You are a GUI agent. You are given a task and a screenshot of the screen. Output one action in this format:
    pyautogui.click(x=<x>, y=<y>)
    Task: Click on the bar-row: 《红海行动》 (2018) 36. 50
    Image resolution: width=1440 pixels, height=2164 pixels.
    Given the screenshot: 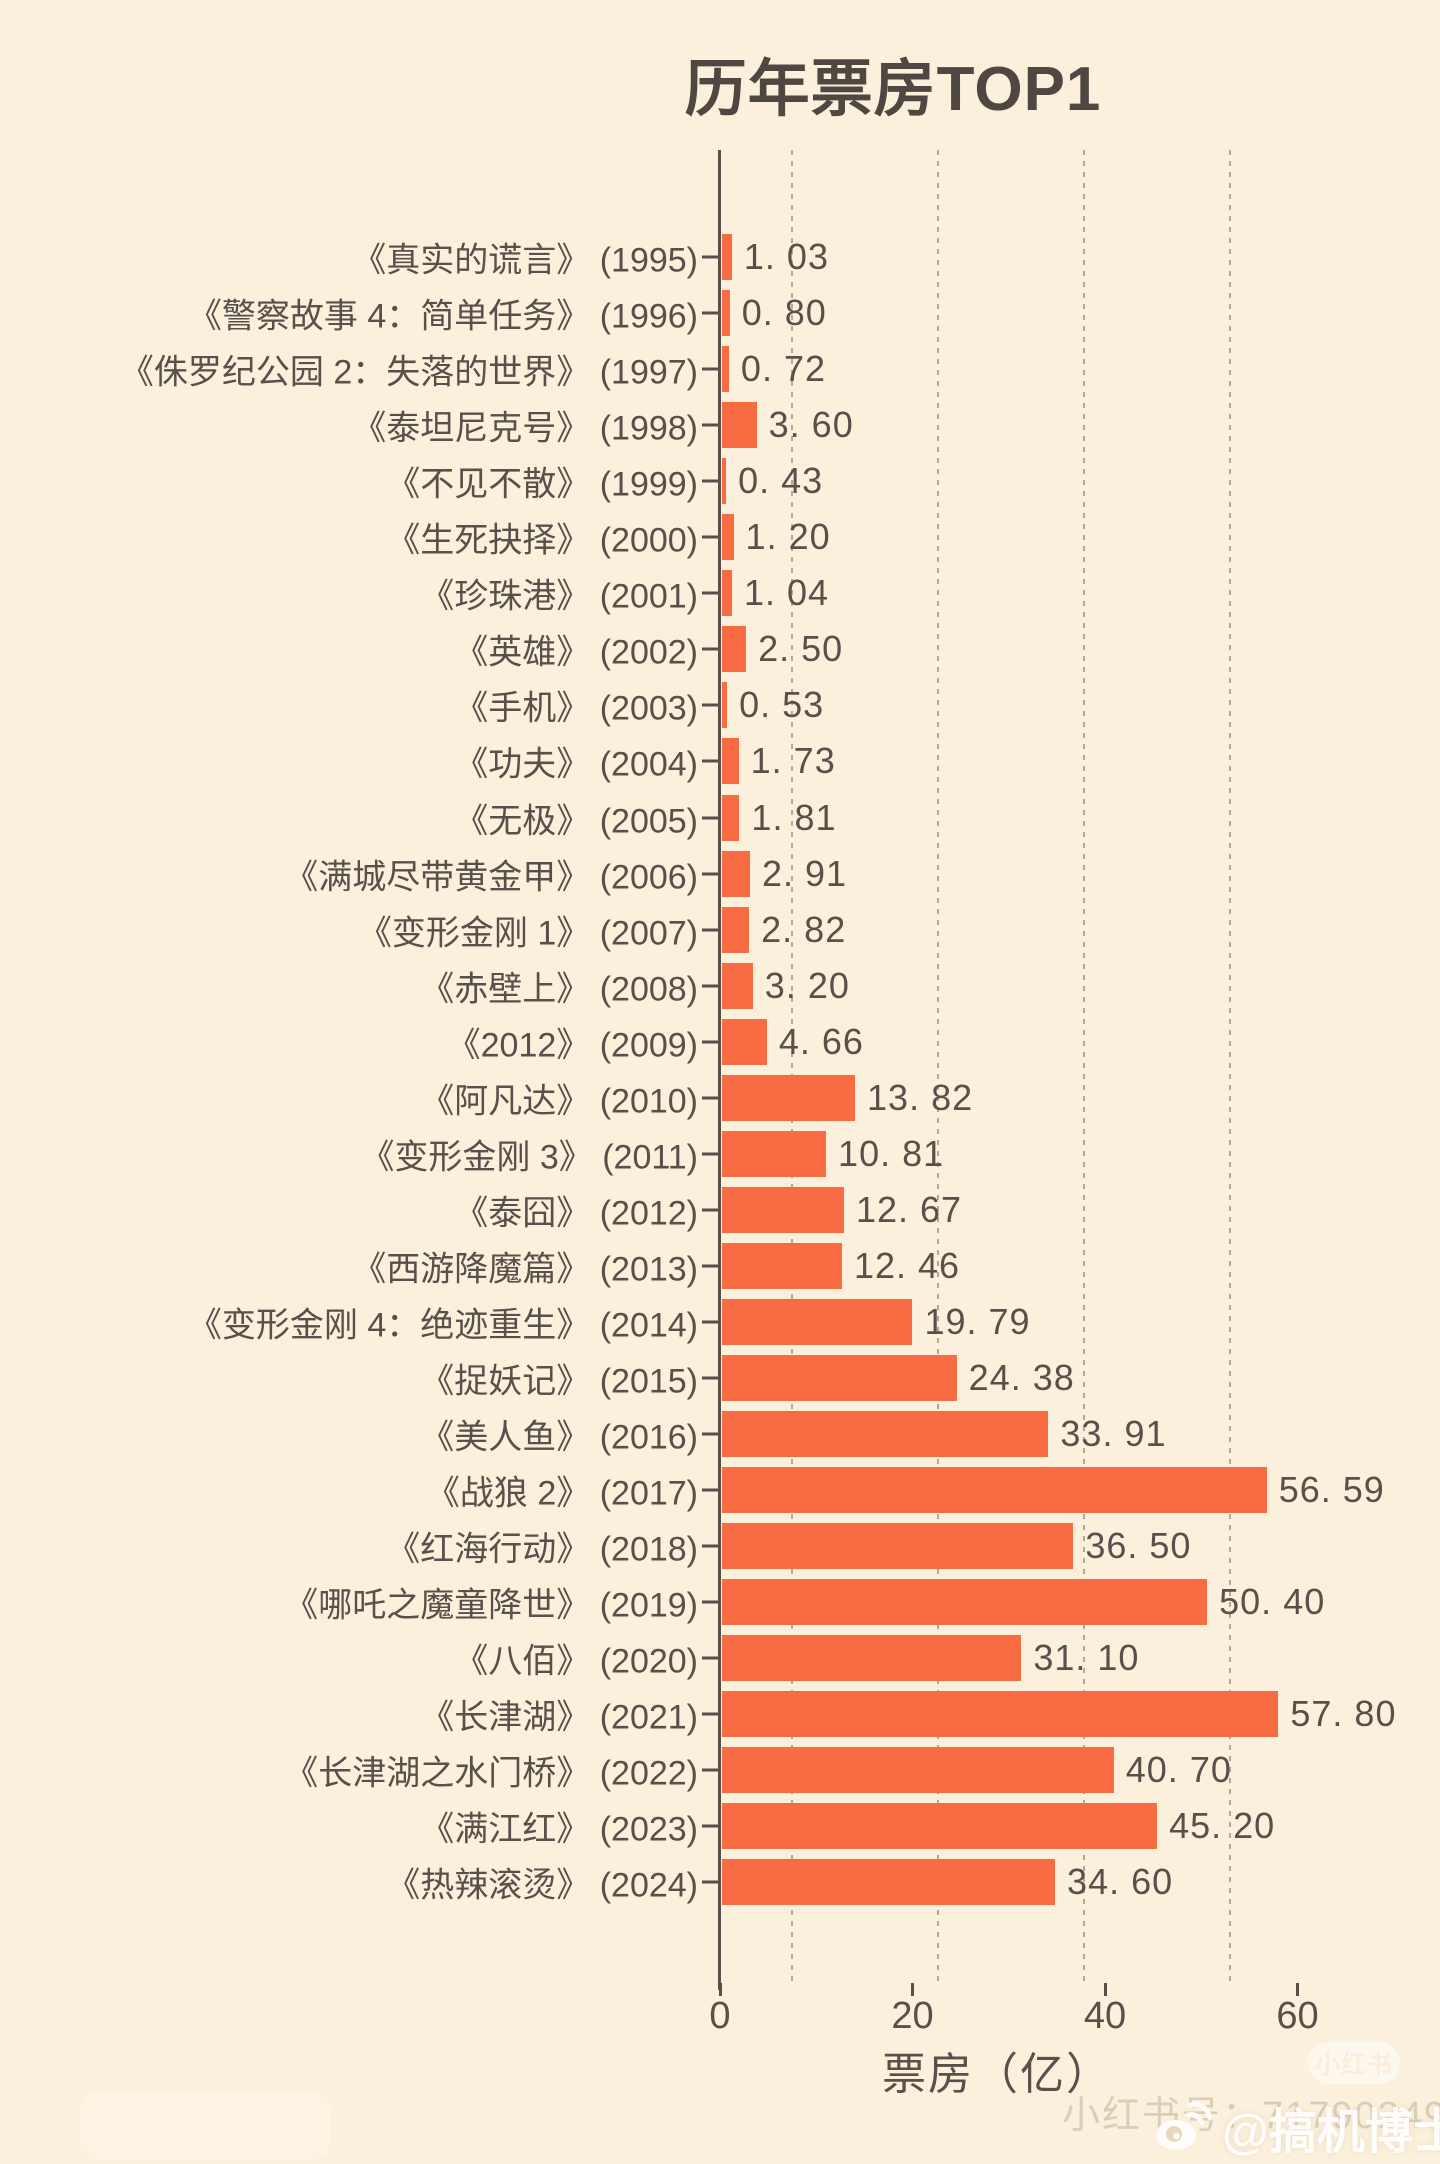 What is the action you would take?
    pyautogui.click(x=720, y=1546)
    